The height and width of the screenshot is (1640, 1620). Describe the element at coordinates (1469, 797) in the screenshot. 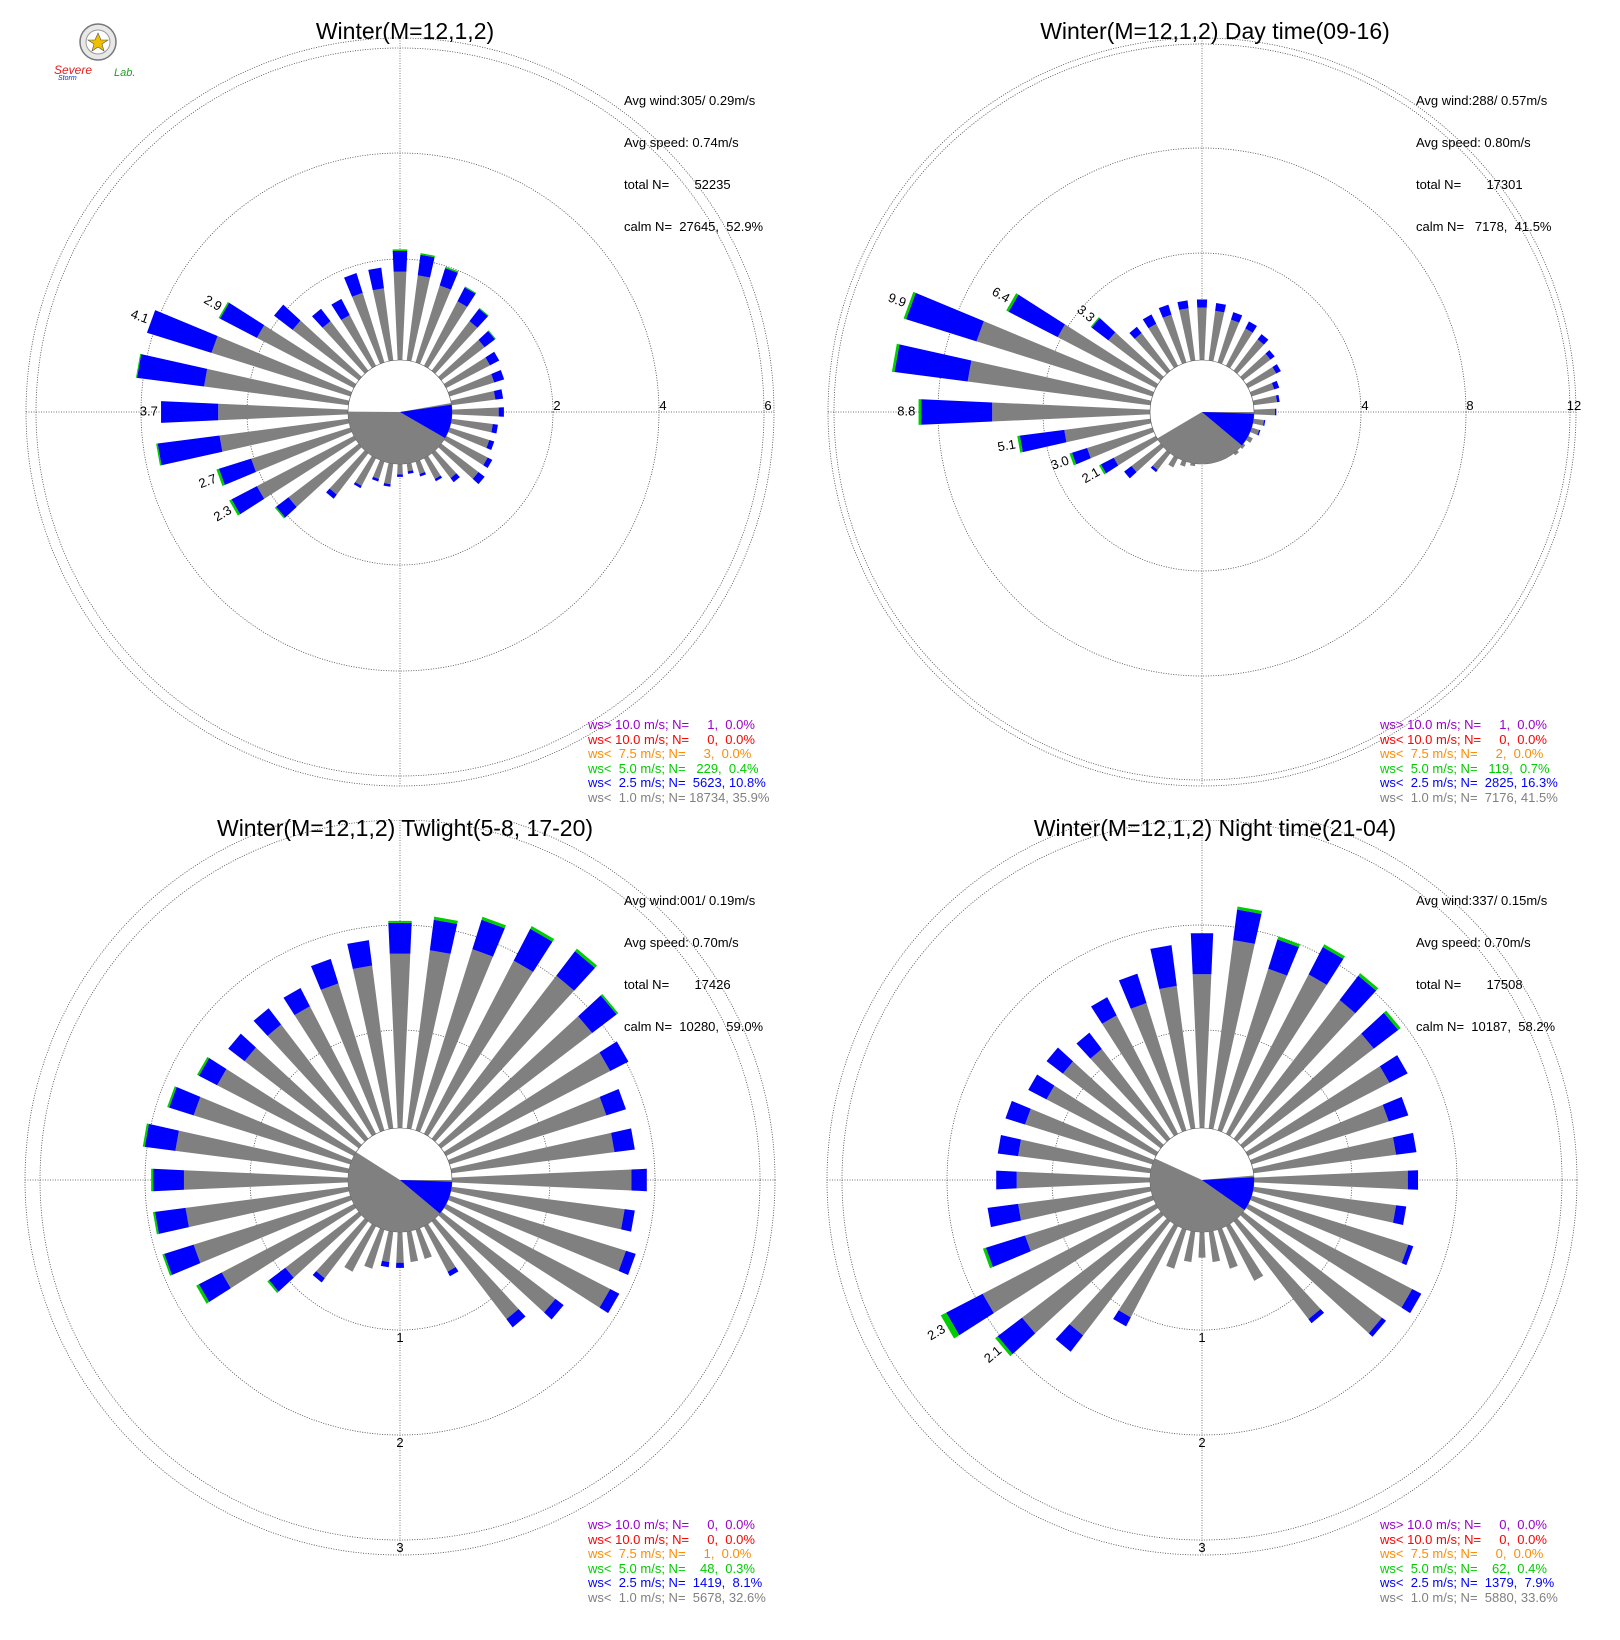

I see `legend-entry: ws< 1.0 m/s; N= 7176, 41.5%` at that location.